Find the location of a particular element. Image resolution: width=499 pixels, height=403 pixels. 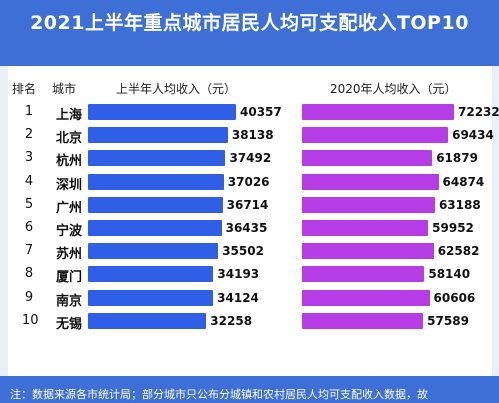

value-label-series2: 72232 is located at coordinates (478, 112).